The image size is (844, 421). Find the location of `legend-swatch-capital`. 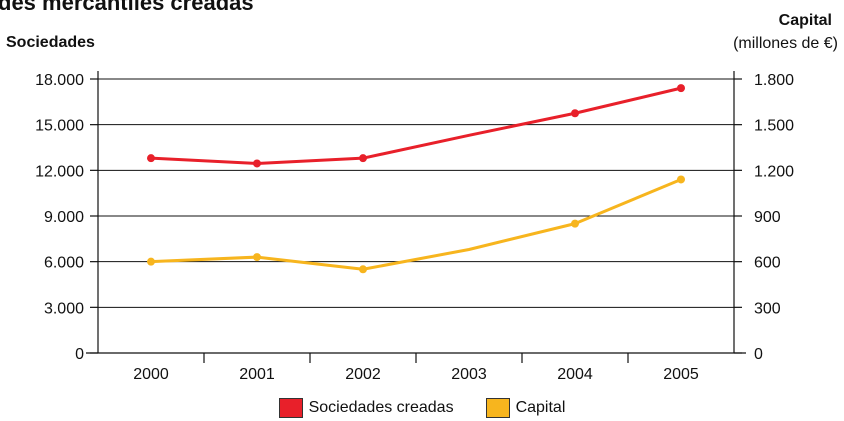

legend-swatch-capital is located at coordinates (497, 408).